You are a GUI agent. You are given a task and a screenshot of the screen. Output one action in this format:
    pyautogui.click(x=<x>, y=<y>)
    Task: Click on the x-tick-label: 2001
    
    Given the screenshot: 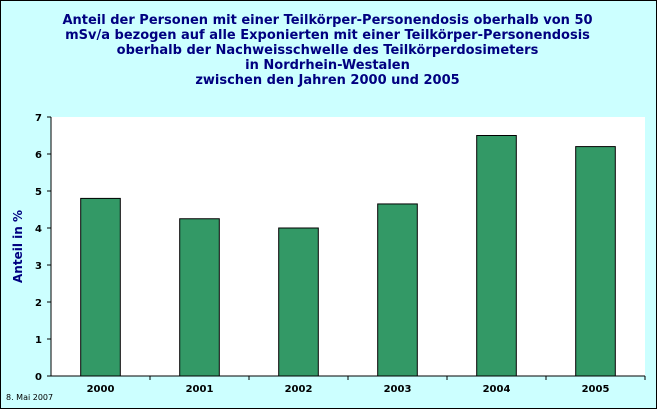 What is the action you would take?
    pyautogui.click(x=200, y=389)
    